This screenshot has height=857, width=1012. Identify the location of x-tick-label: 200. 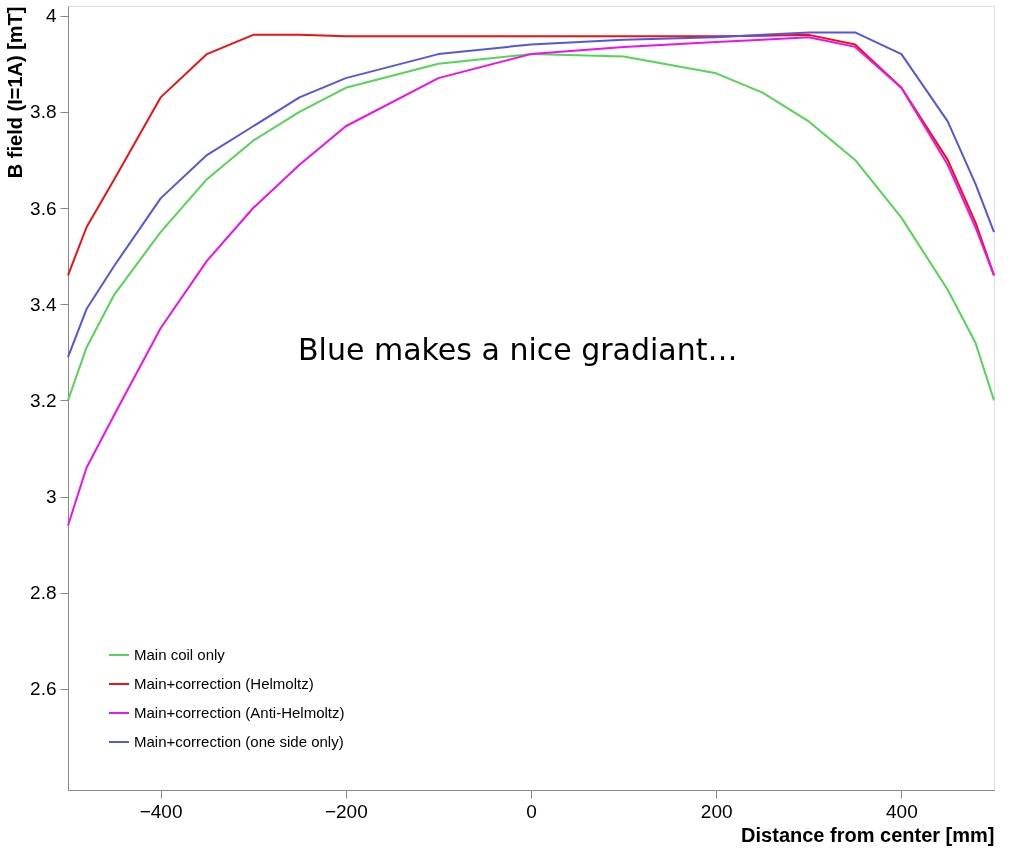
(716, 811).